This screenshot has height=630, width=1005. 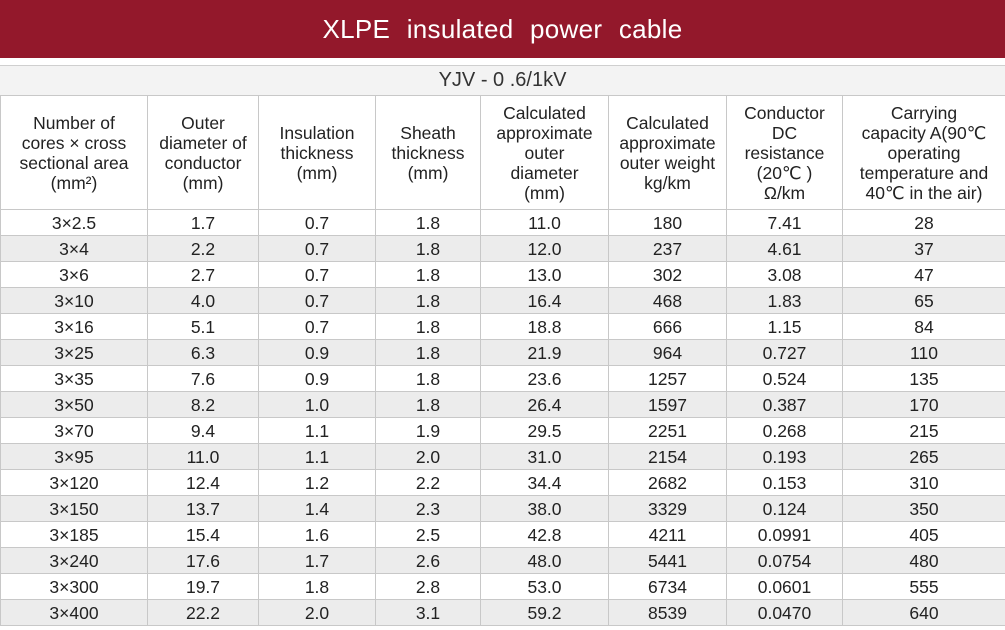 I want to click on header-line: diameter, so click(x=544, y=172).